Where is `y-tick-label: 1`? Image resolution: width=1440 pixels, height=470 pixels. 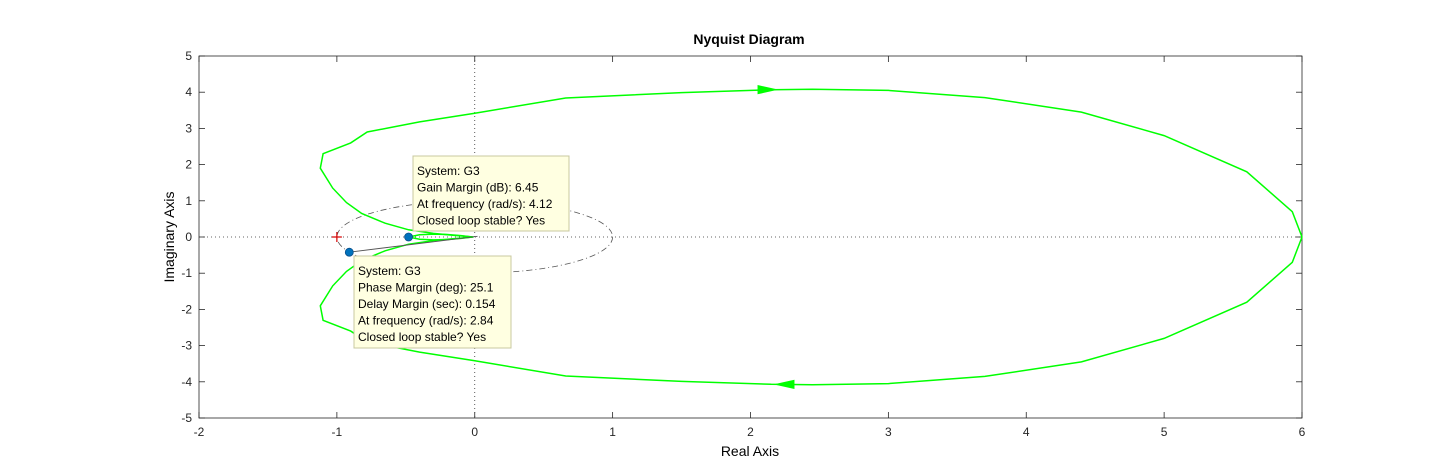
y-tick-label: 1 is located at coordinates (188, 201).